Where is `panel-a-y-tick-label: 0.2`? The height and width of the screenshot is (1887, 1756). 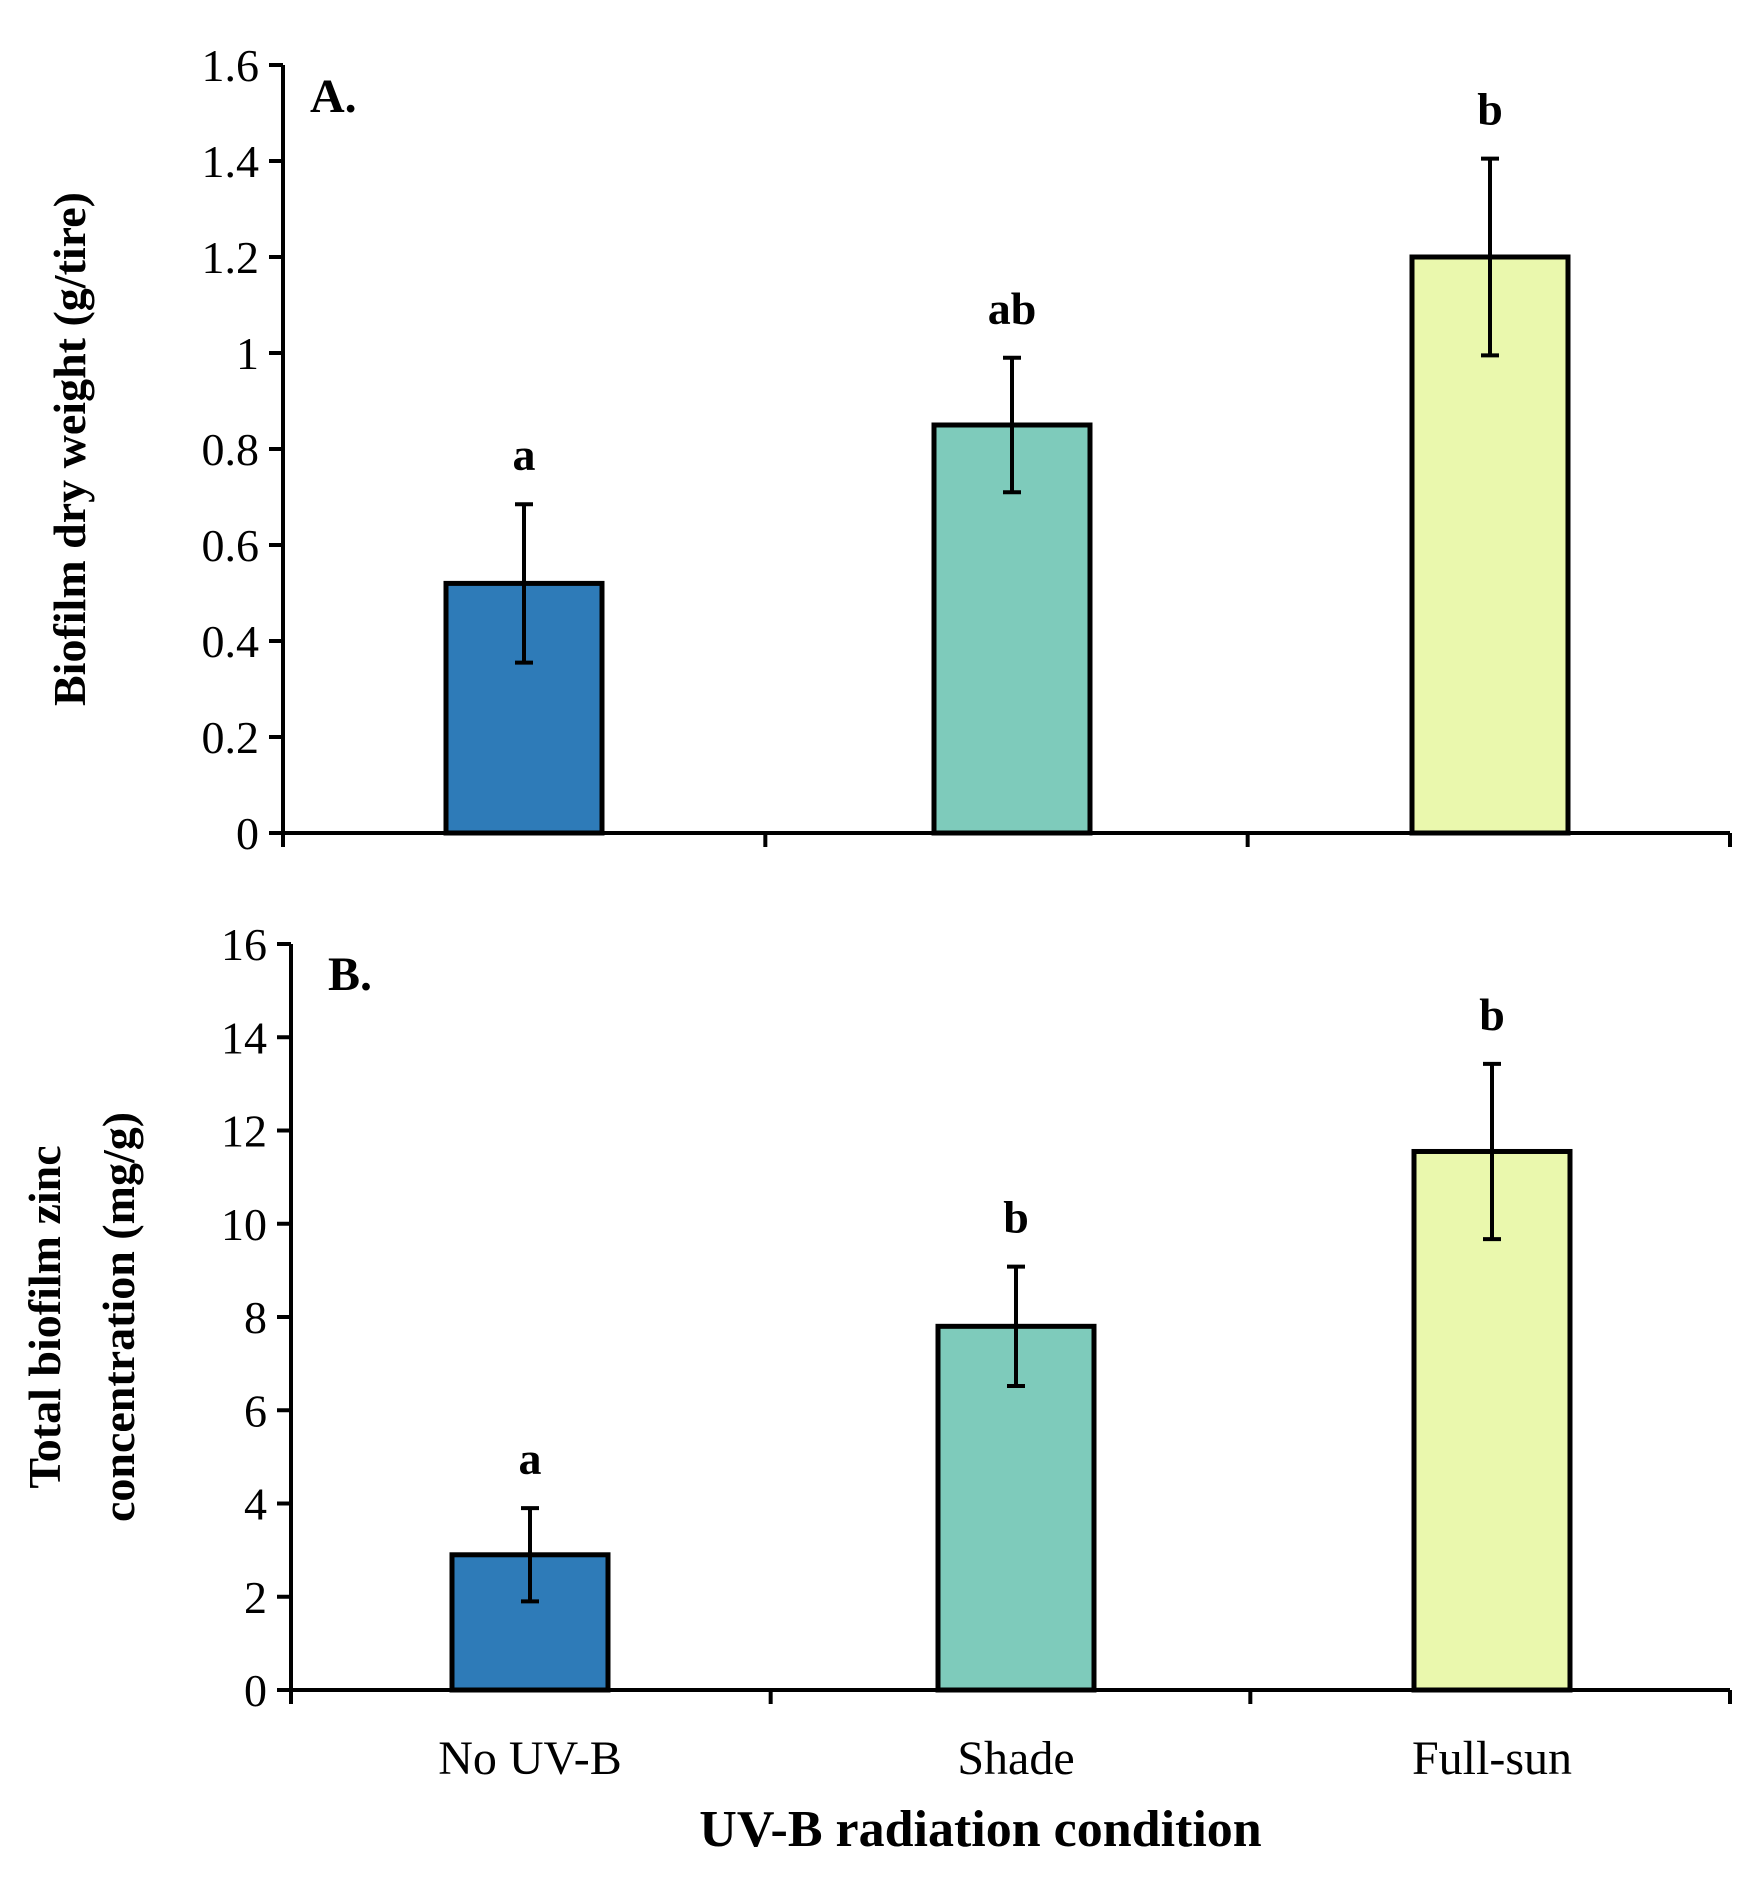
panel-a-y-tick-label: 0.2 is located at coordinates (231, 737).